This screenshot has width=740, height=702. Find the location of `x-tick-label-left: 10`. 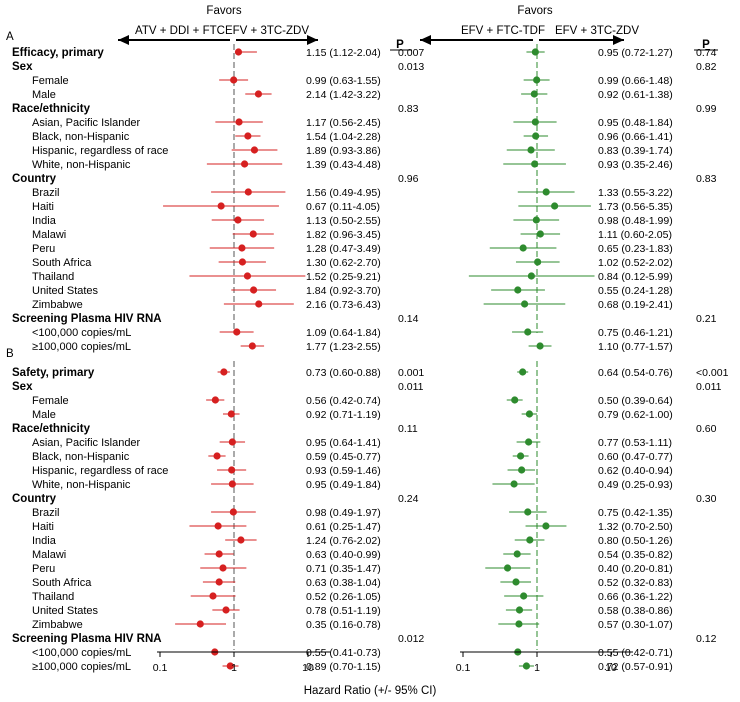

x-tick-label-left: 10 is located at coordinates (308, 668).